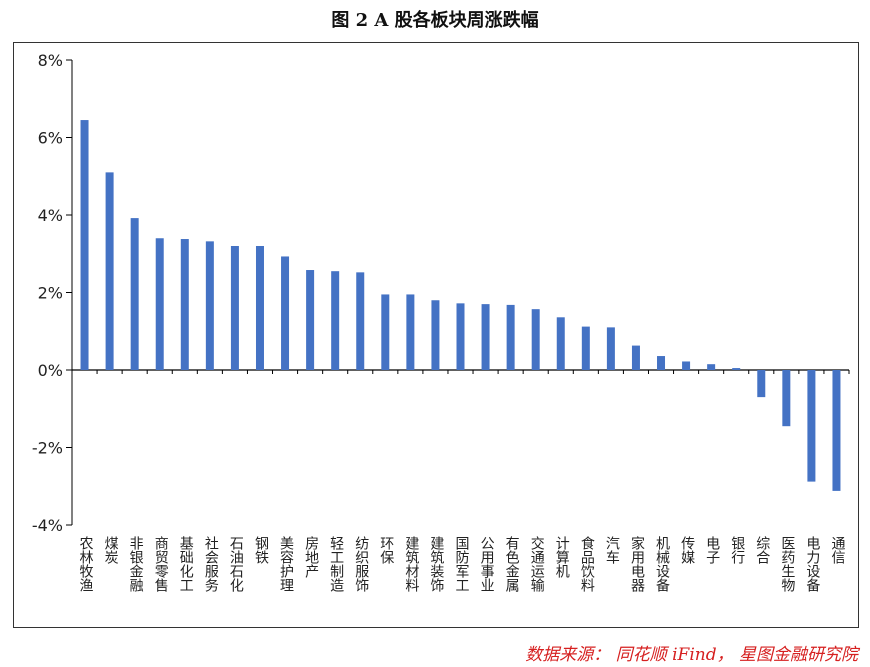 The height and width of the screenshot is (667, 870). I want to click on y-tick-label: 6%, so click(50, 138).